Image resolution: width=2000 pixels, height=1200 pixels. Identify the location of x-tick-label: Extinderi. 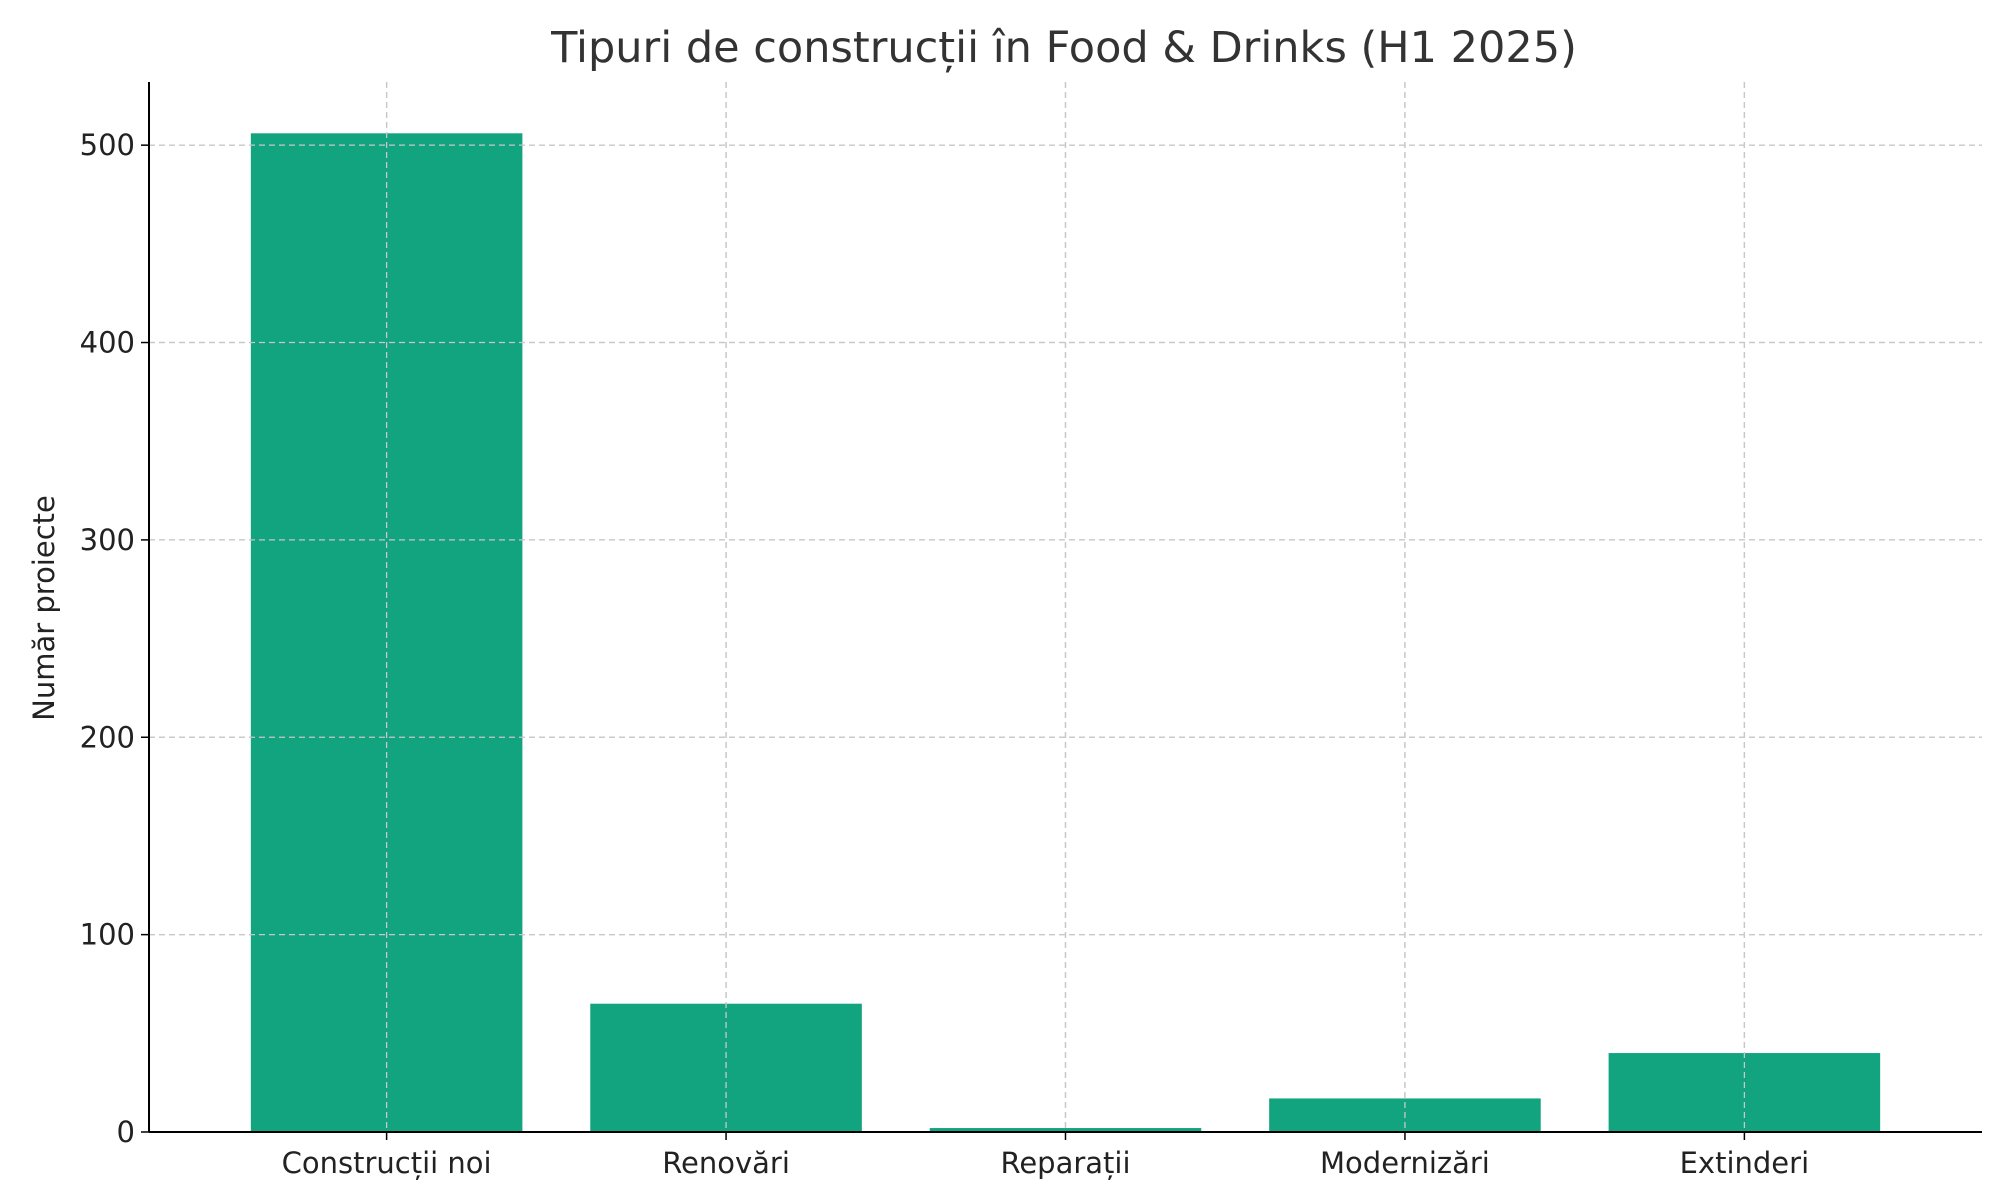
(1745, 1163).